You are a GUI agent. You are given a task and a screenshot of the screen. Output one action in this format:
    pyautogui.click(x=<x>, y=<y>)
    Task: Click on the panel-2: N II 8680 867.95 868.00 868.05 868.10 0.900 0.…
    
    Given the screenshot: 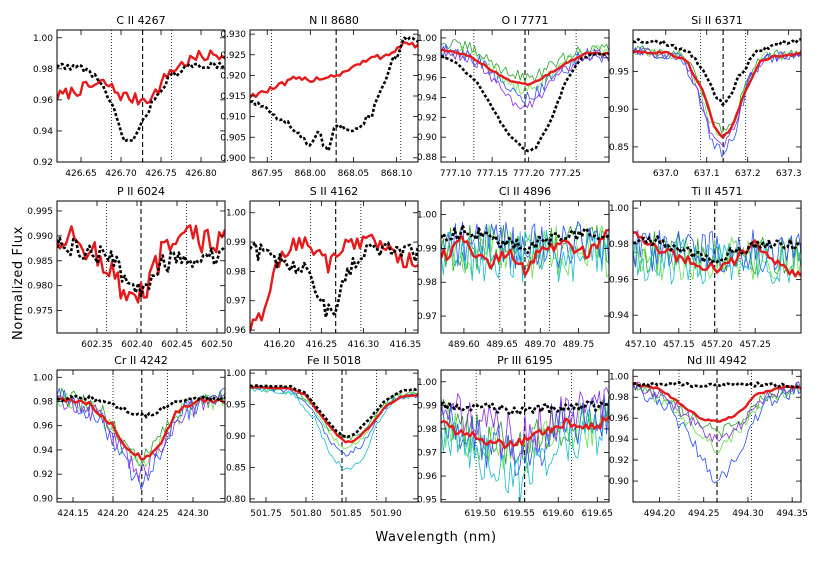 What is the action you would take?
    pyautogui.click(x=319, y=96)
    